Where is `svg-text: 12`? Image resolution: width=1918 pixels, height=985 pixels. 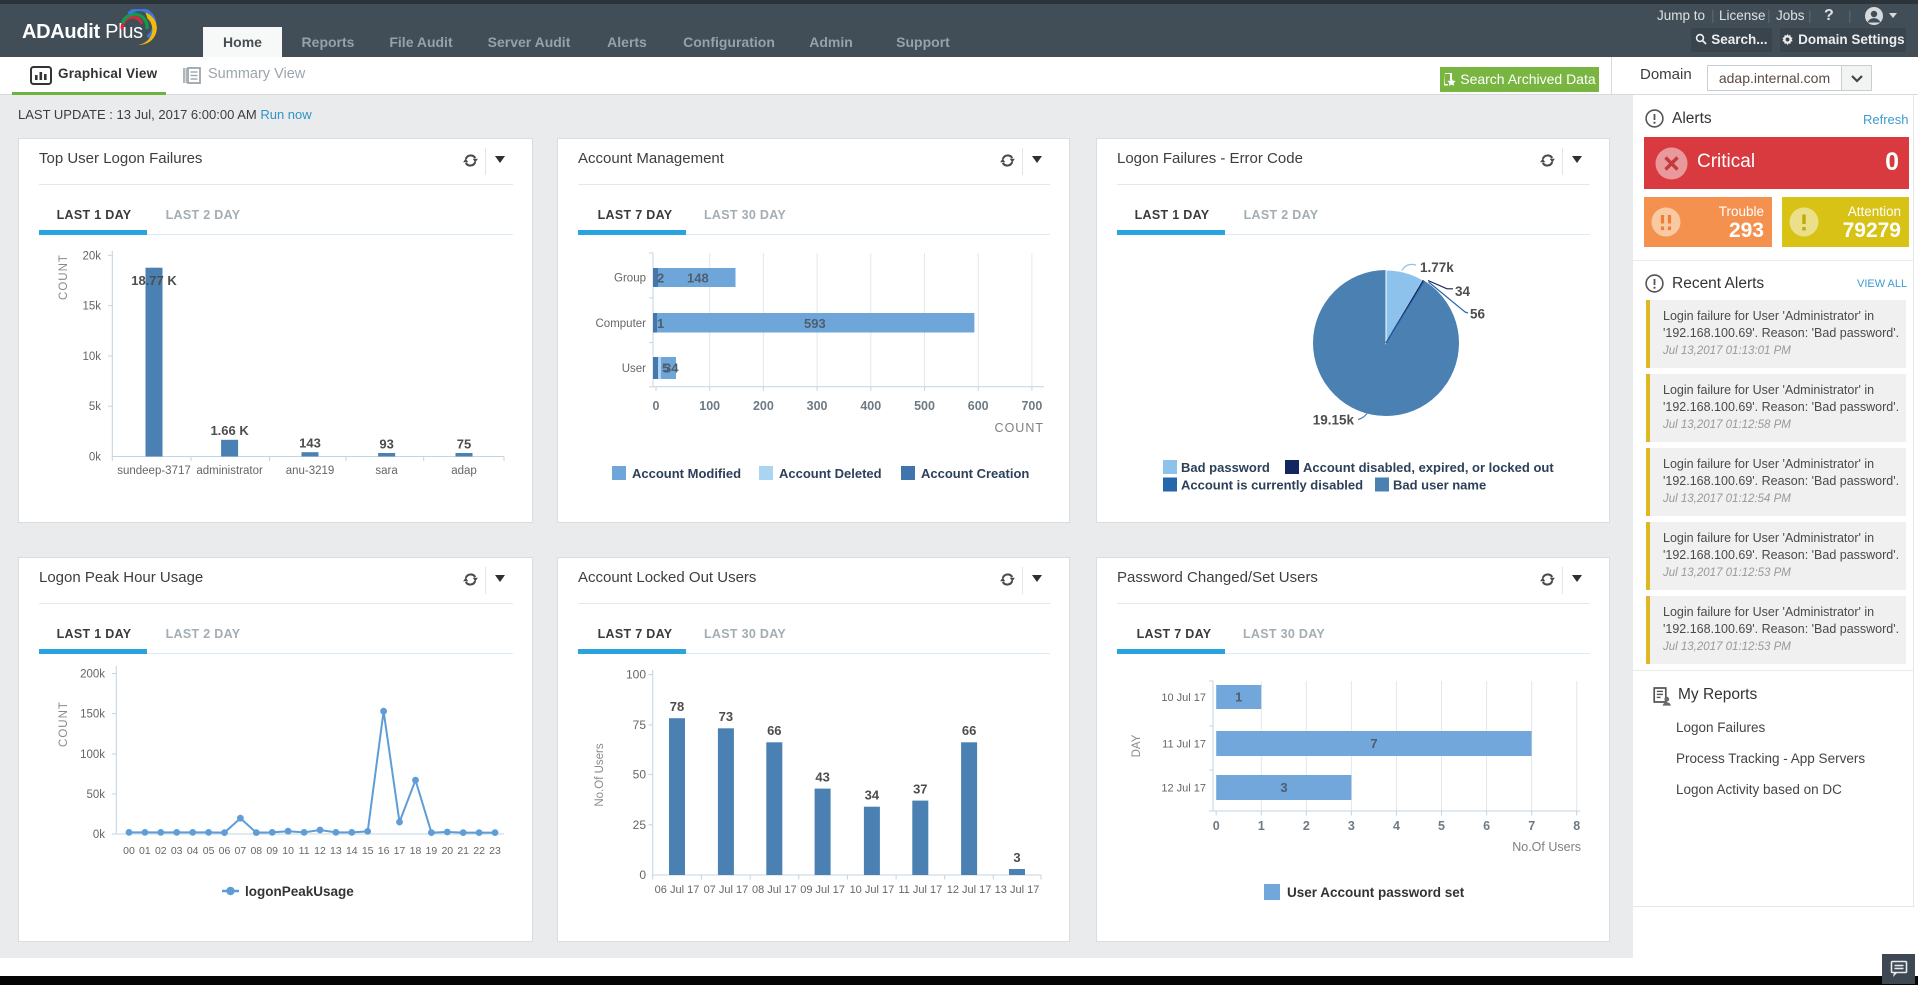
svg-text: 12 is located at coordinates (320, 851).